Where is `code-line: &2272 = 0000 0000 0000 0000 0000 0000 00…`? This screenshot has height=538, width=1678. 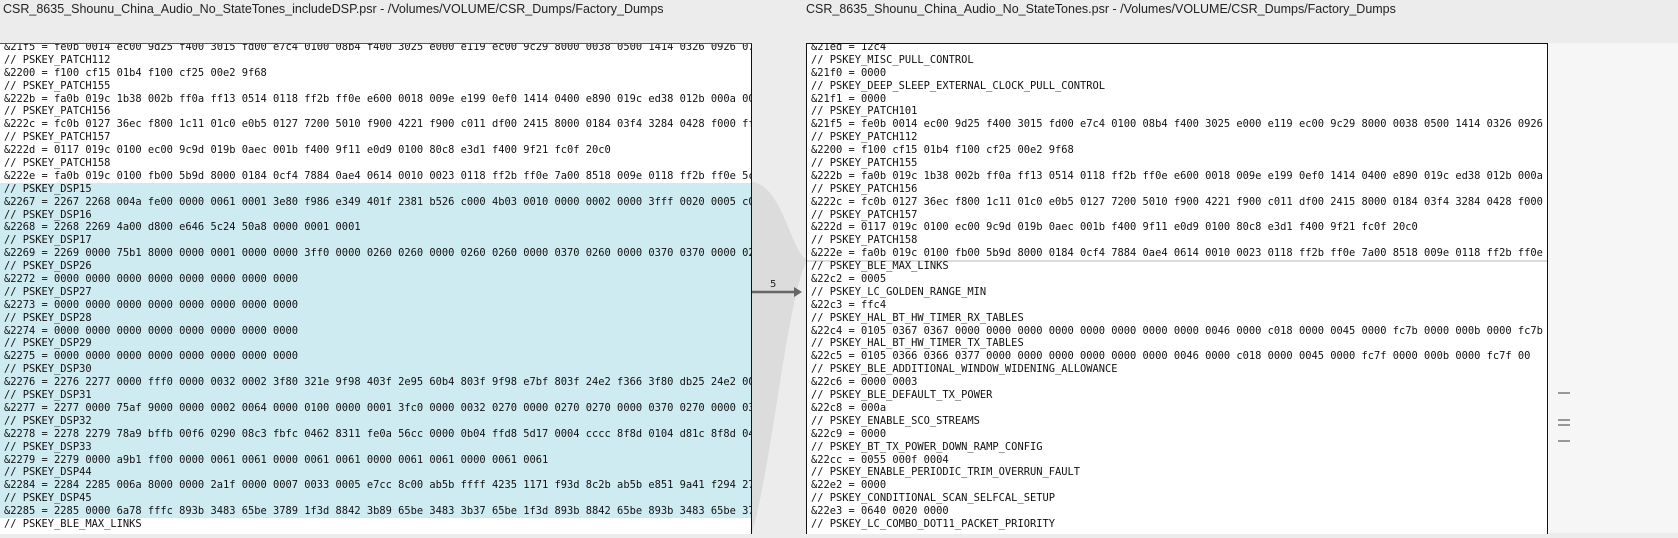
code-line: &2272 = 0000 0000 0000 0000 0000 0000 00… is located at coordinates (375, 279).